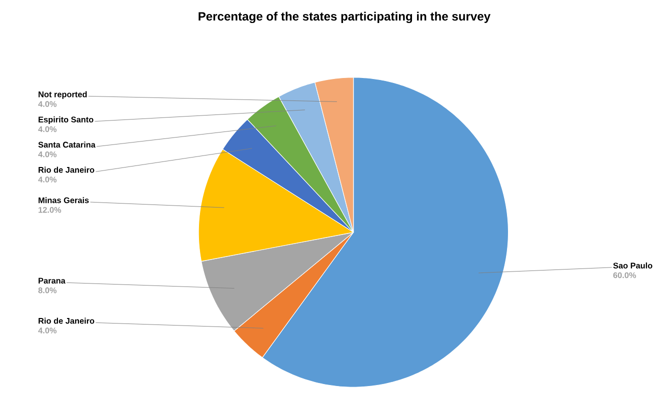  Describe the element at coordinates (52, 281) in the screenshot. I see `slice-label: Parana` at that location.